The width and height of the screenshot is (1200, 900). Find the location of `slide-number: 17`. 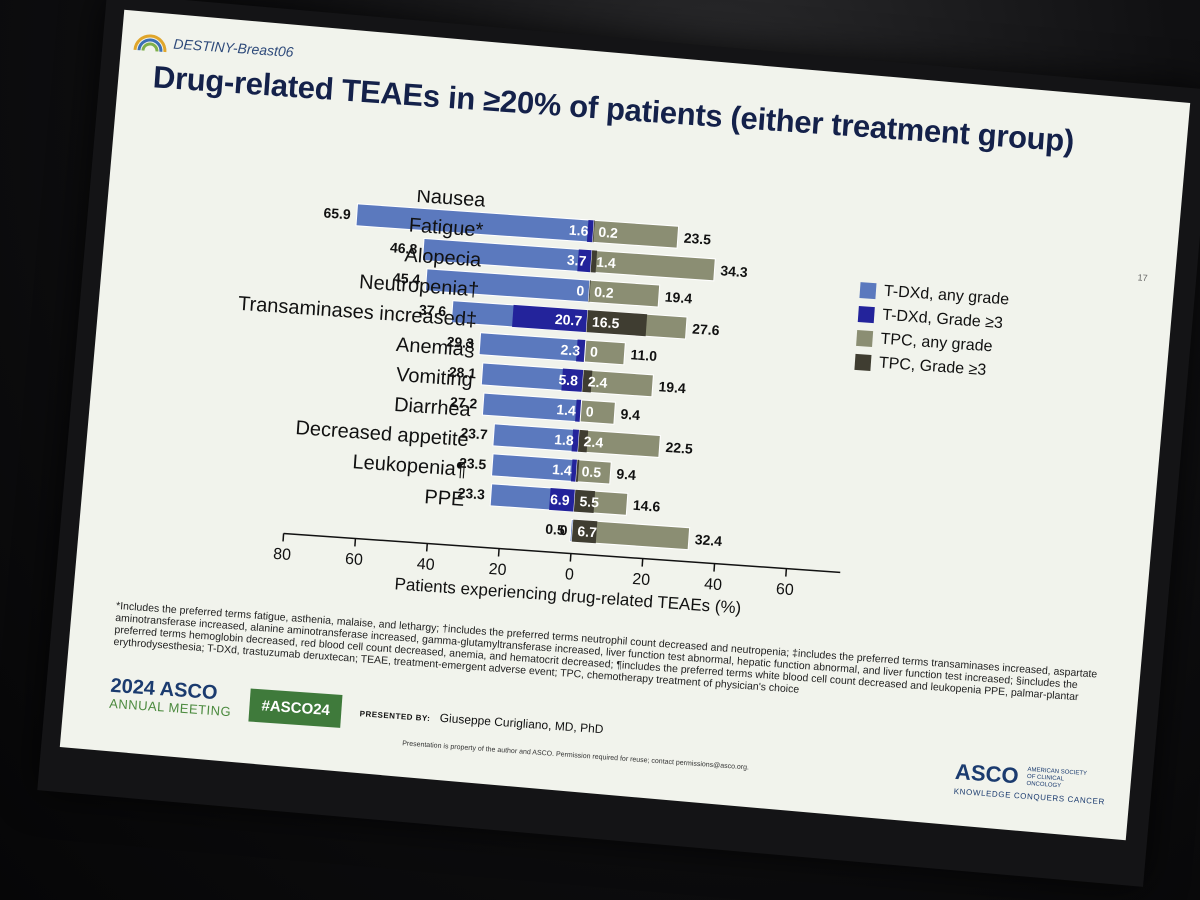

slide-number: 17 is located at coordinates (1142, 278).